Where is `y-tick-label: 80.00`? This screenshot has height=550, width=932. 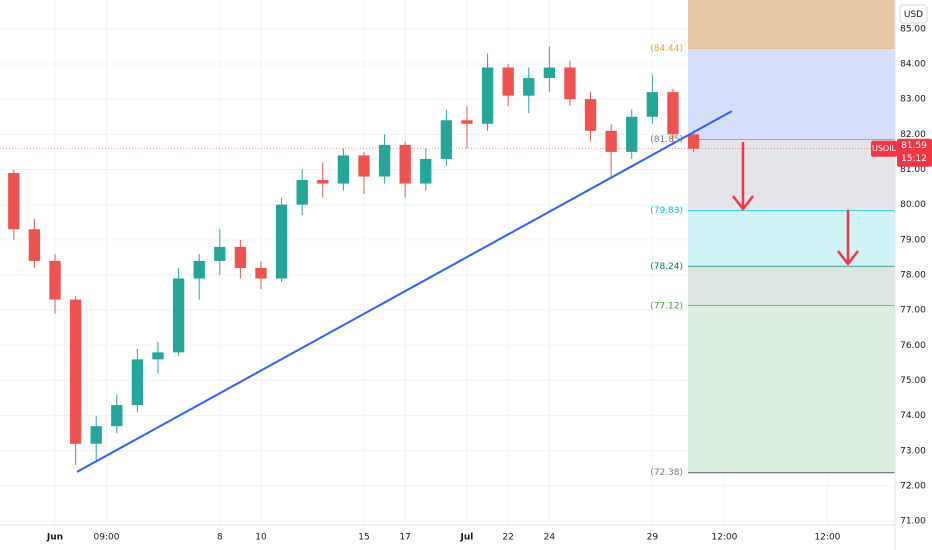 y-tick-label: 80.00 is located at coordinates (913, 205).